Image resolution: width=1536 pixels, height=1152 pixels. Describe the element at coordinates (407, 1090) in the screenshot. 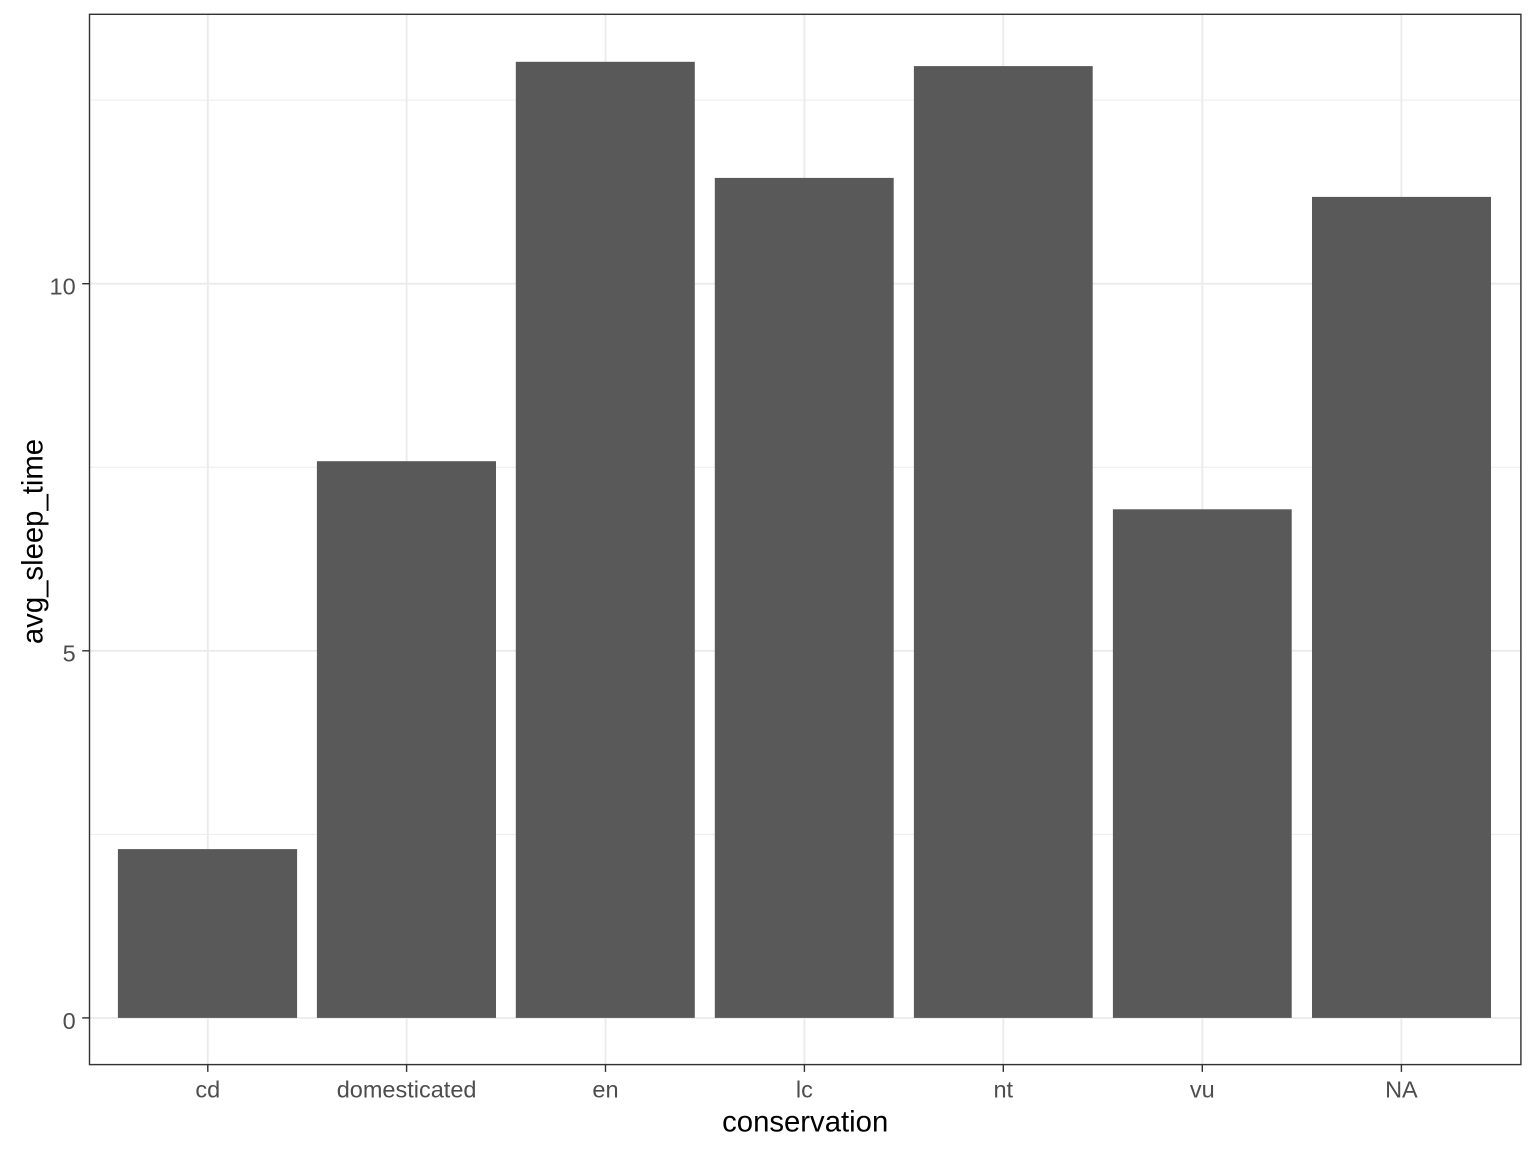

I see `svg-text: domesticated` at that location.